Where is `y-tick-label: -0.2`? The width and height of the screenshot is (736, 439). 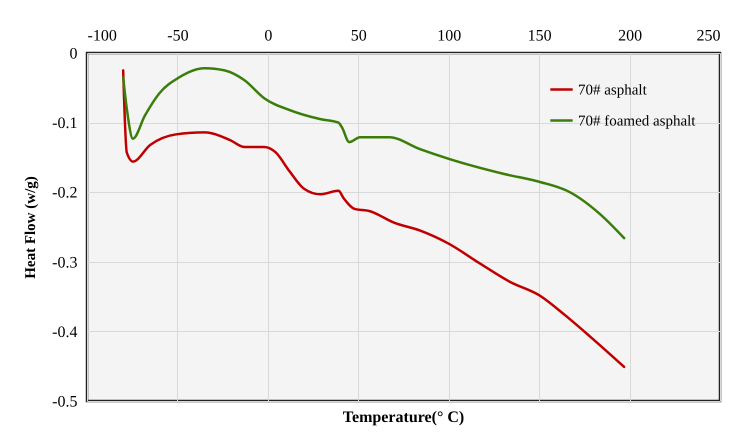 y-tick-label: -0.2 is located at coordinates (65, 193).